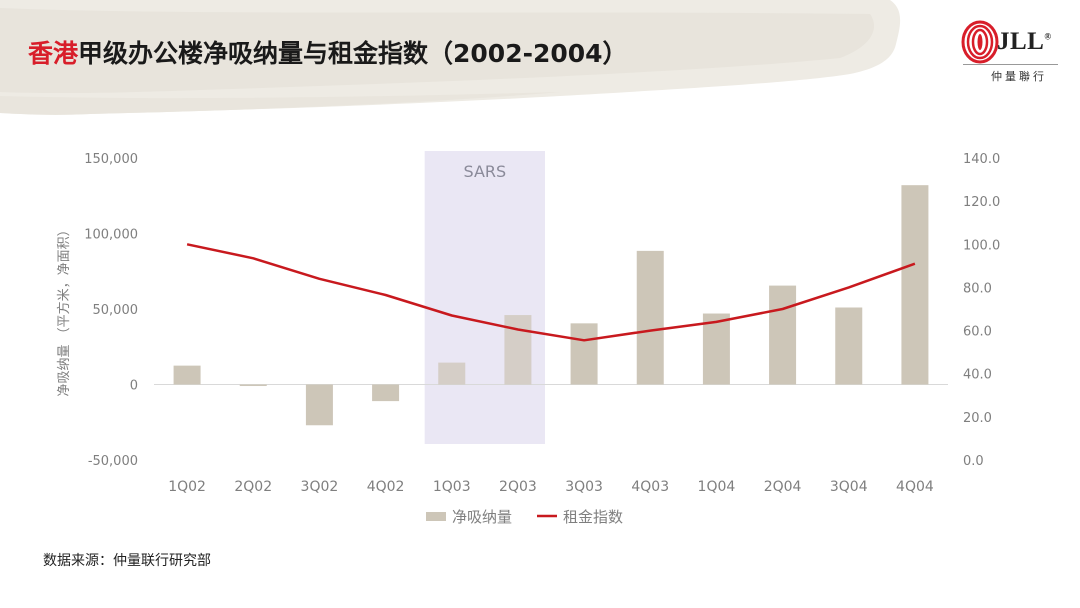 The image size is (1080, 608). Describe the element at coordinates (320, 487) in the screenshot. I see `x-tick-label: 3Q02` at that location.